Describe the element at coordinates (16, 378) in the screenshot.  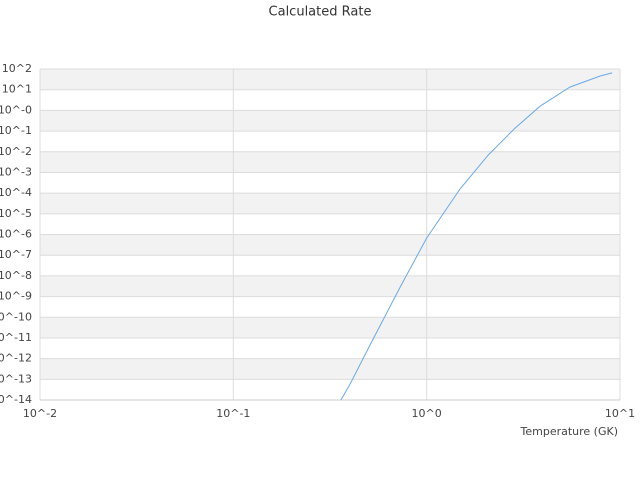
I see `y-tick-label: 10^-13` at that location.